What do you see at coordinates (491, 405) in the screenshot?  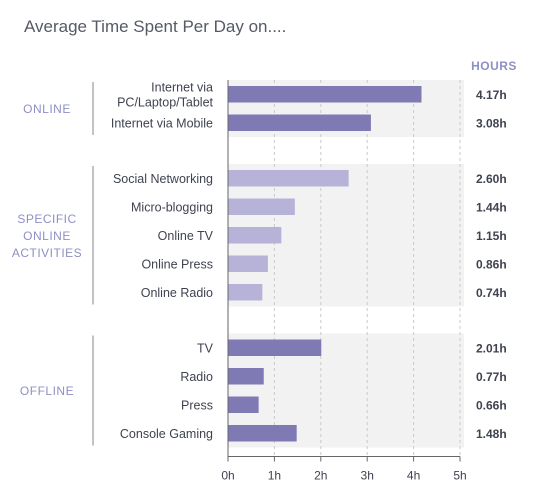 I see `value-label: 0.66h` at bounding box center [491, 405].